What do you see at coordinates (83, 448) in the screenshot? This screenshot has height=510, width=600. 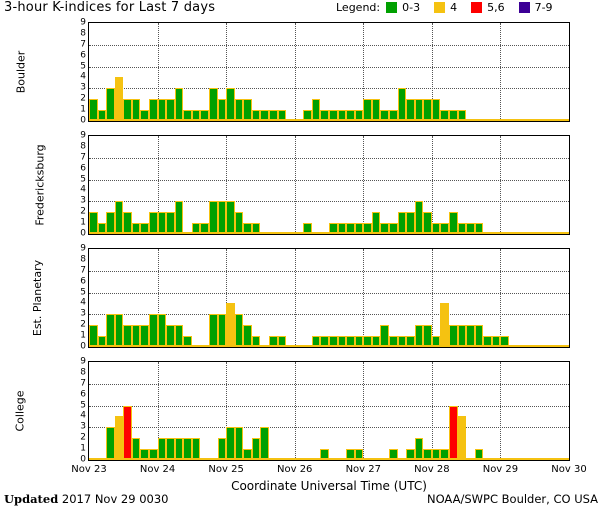 I see `y-axis-tick-label: 1` at bounding box center [83, 448].